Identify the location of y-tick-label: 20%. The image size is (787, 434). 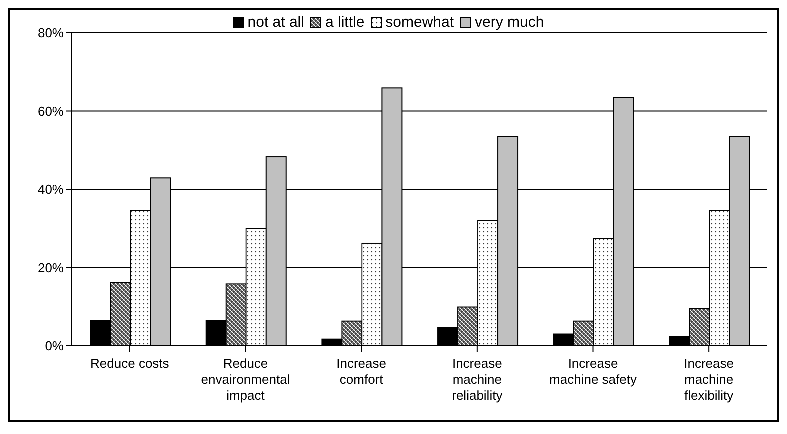
(51, 268).